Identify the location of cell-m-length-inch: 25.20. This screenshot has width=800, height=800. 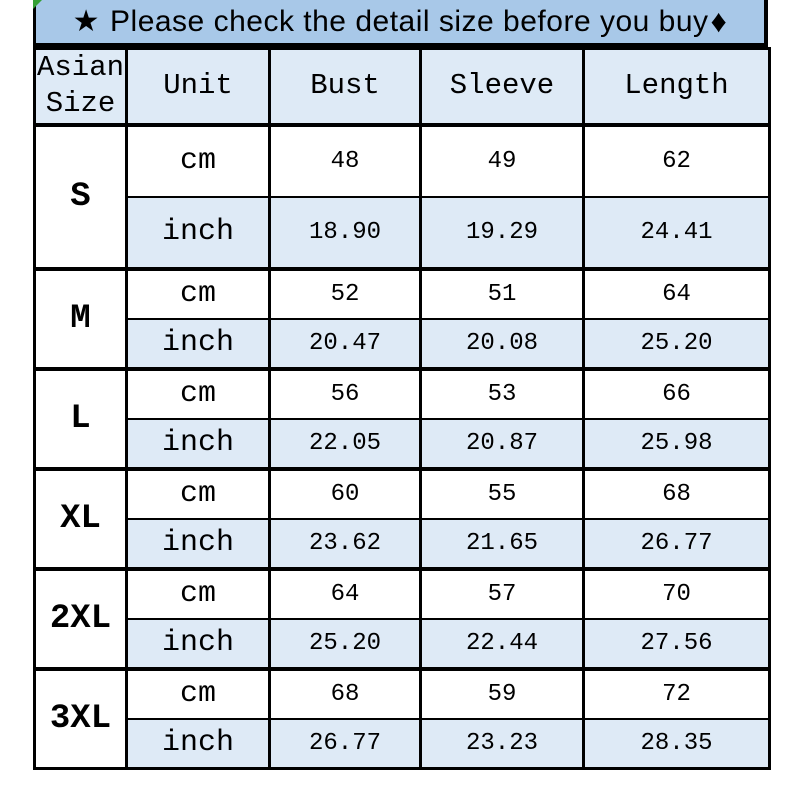
(676, 343).